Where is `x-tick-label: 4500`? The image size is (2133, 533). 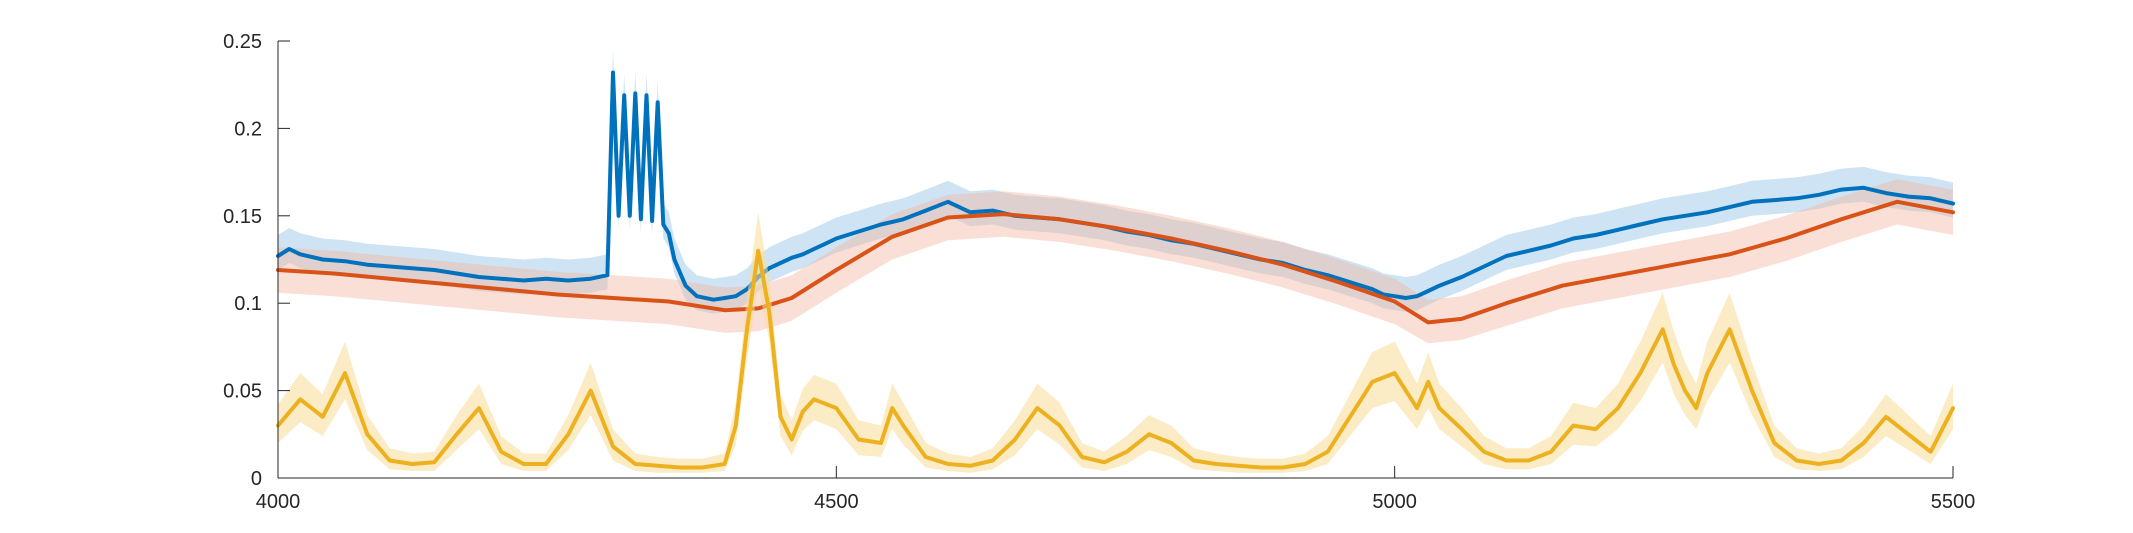 x-tick-label: 4500 is located at coordinates (836, 502).